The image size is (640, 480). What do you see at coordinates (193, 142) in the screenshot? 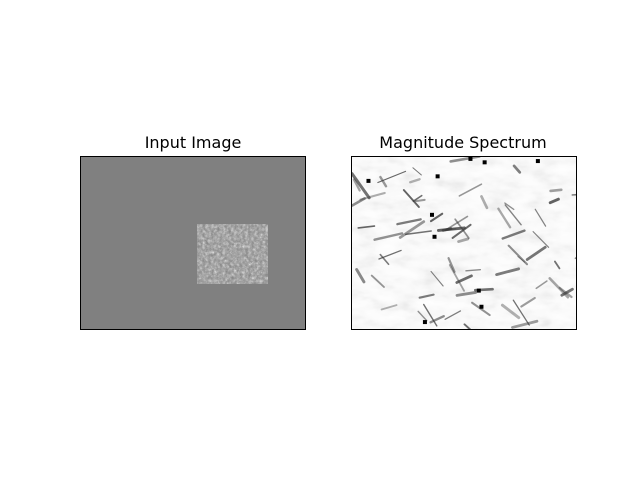
I see `input-image-title: Input Image` at bounding box center [193, 142].